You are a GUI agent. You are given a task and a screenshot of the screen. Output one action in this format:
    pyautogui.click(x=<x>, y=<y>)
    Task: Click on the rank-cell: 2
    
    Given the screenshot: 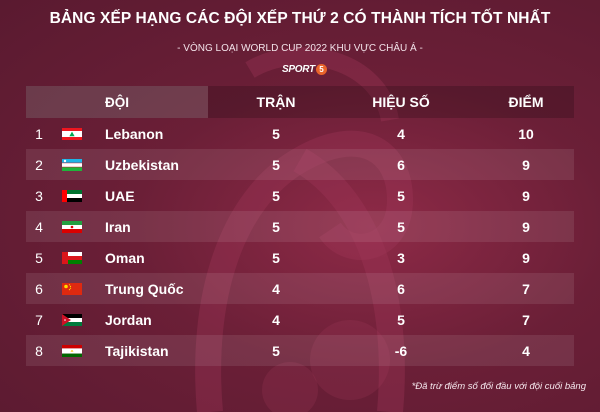 What is the action you would take?
    pyautogui.click(x=39, y=164)
    